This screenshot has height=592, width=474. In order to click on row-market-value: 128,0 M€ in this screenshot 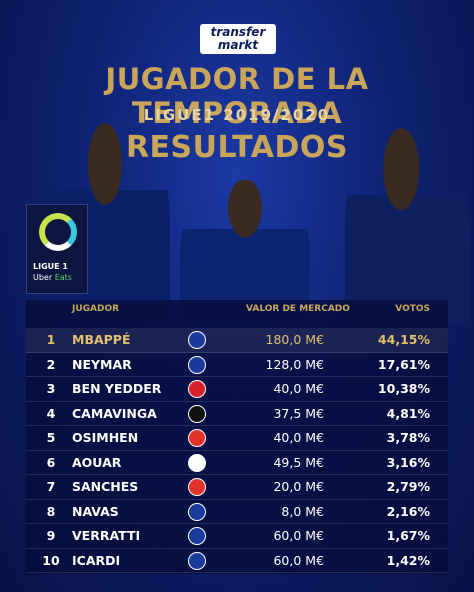, I will do `click(295, 364)`.